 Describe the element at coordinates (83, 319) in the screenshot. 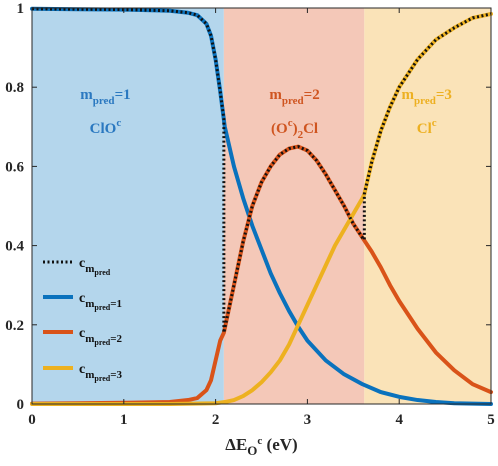

I see `legend: cmpred cmpred=1 cmpred=2 cmpred=3` at that location.